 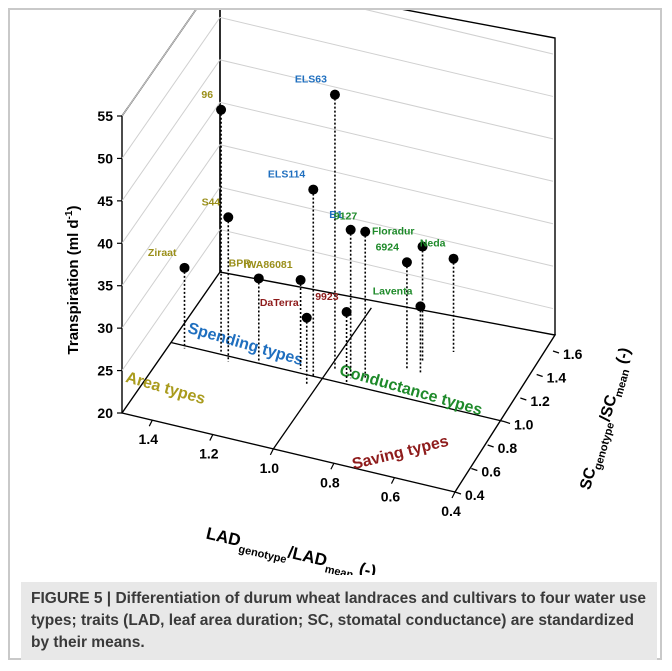 What do you see at coordinates (311, 80) in the screenshot?
I see `point-label: ELS63` at bounding box center [311, 80].